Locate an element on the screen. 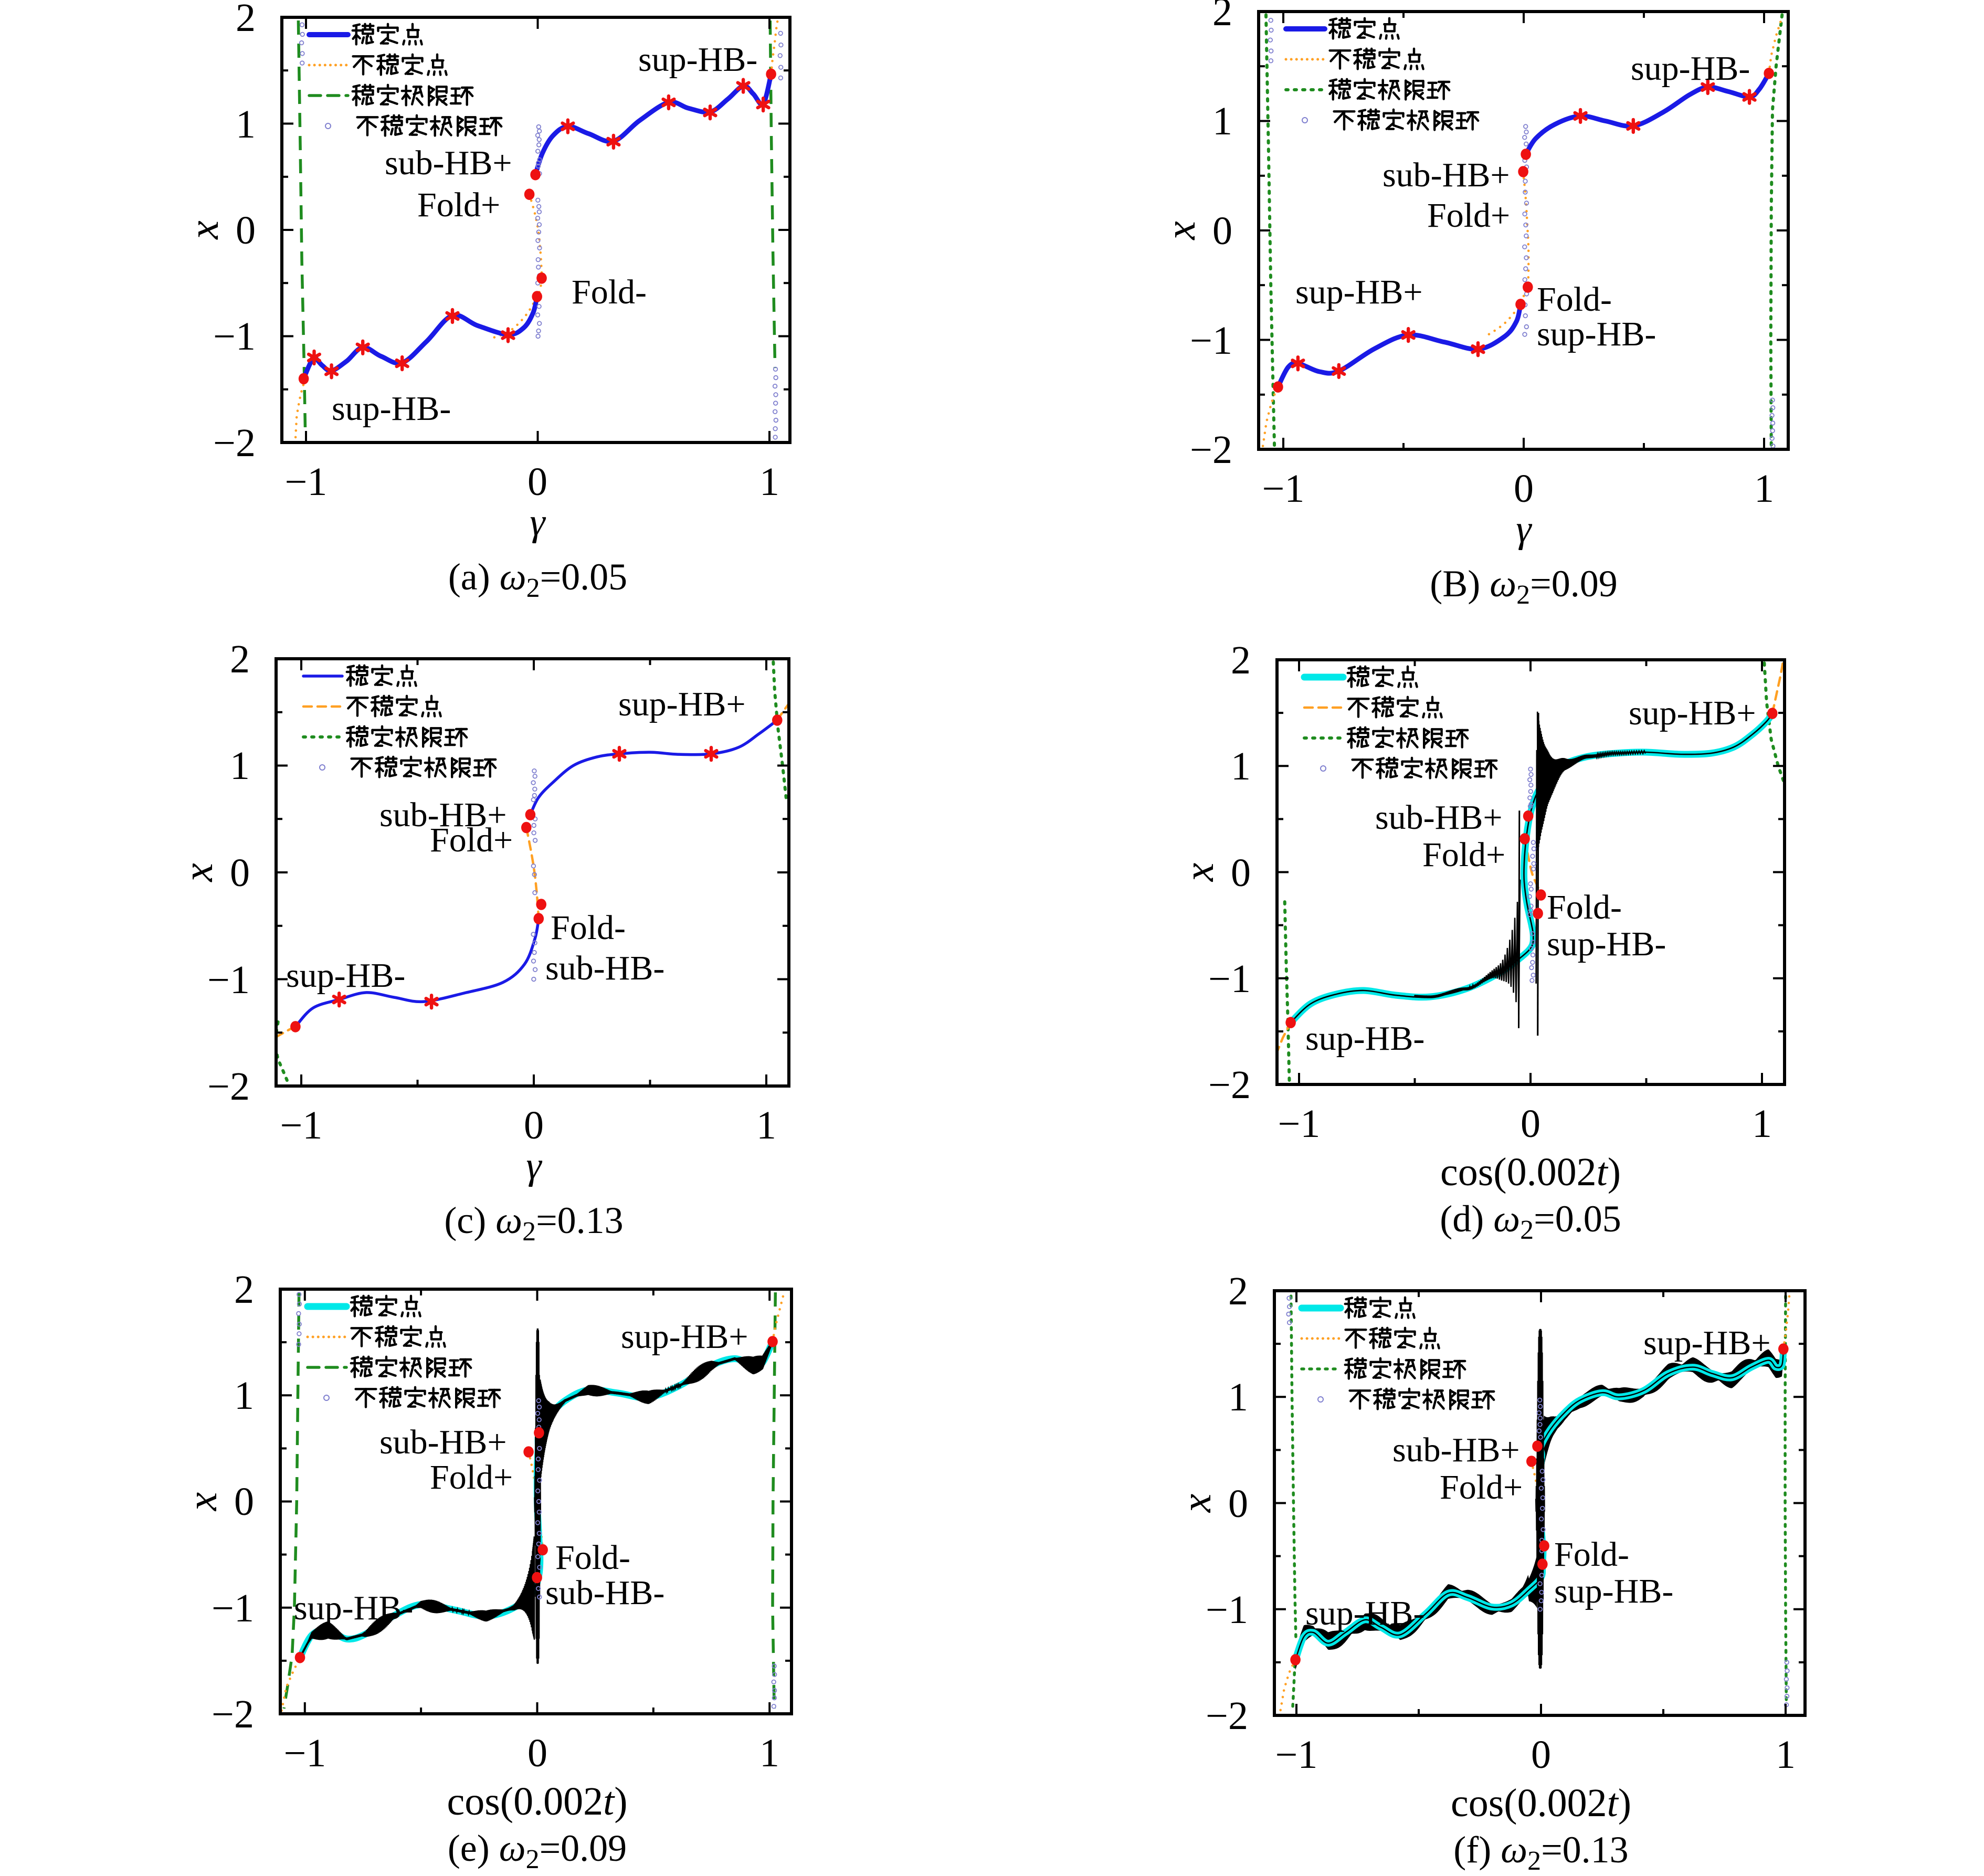 Image resolution: width=1984 pixels, height=1876 pixels. svg-text: (e) ω2=0.09 is located at coordinates (537, 1850).